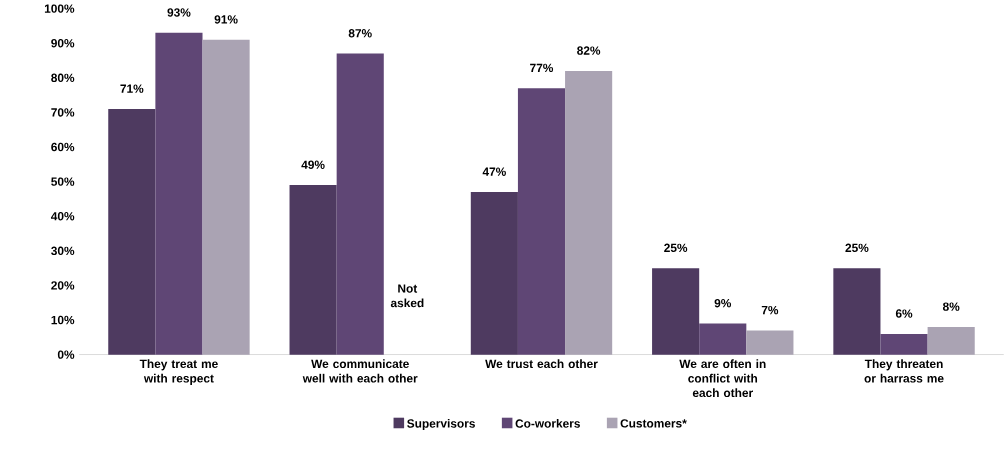  I want to click on y-tick-label: 90%, so click(63, 43).